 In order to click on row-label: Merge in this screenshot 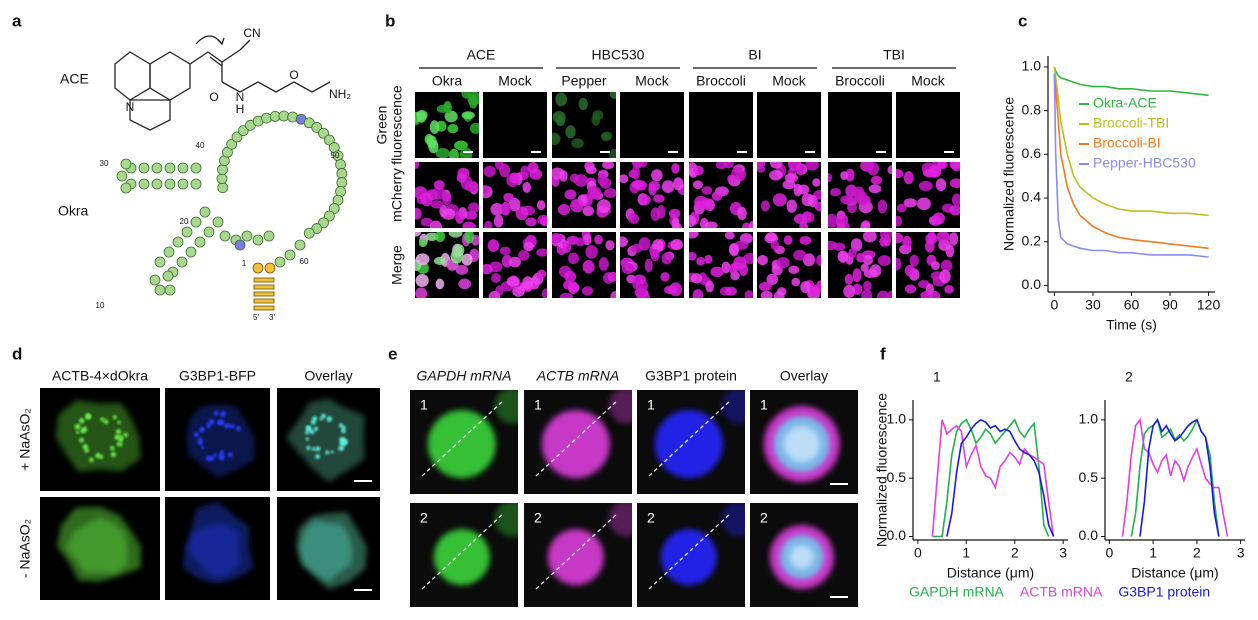, I will do `click(397, 265)`.